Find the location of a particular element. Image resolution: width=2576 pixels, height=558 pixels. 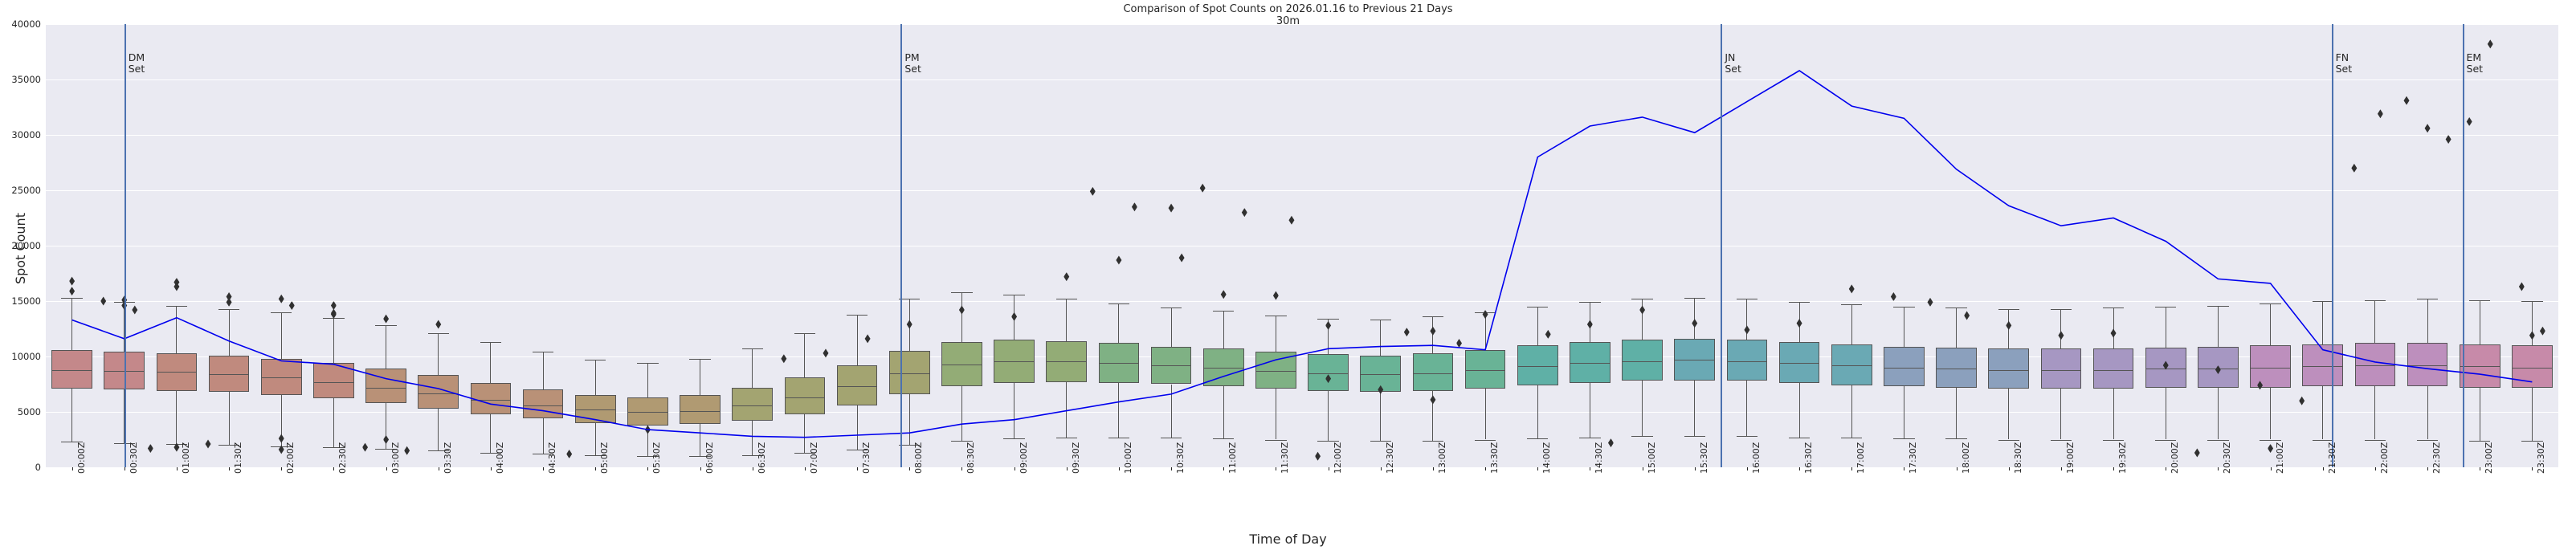

x-tick-label: 06:00Z is located at coordinates (709, 458).